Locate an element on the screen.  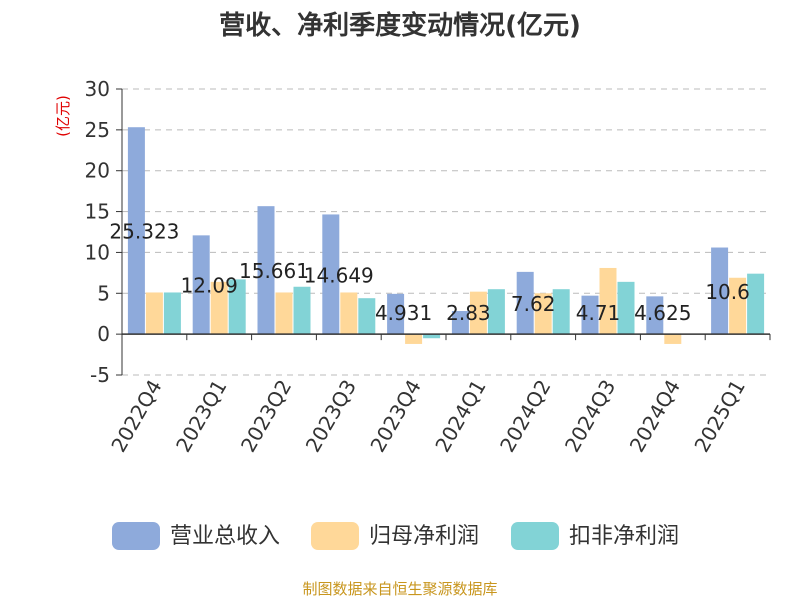
x-tick-label: 2025Q1 is located at coordinates (719, 416).